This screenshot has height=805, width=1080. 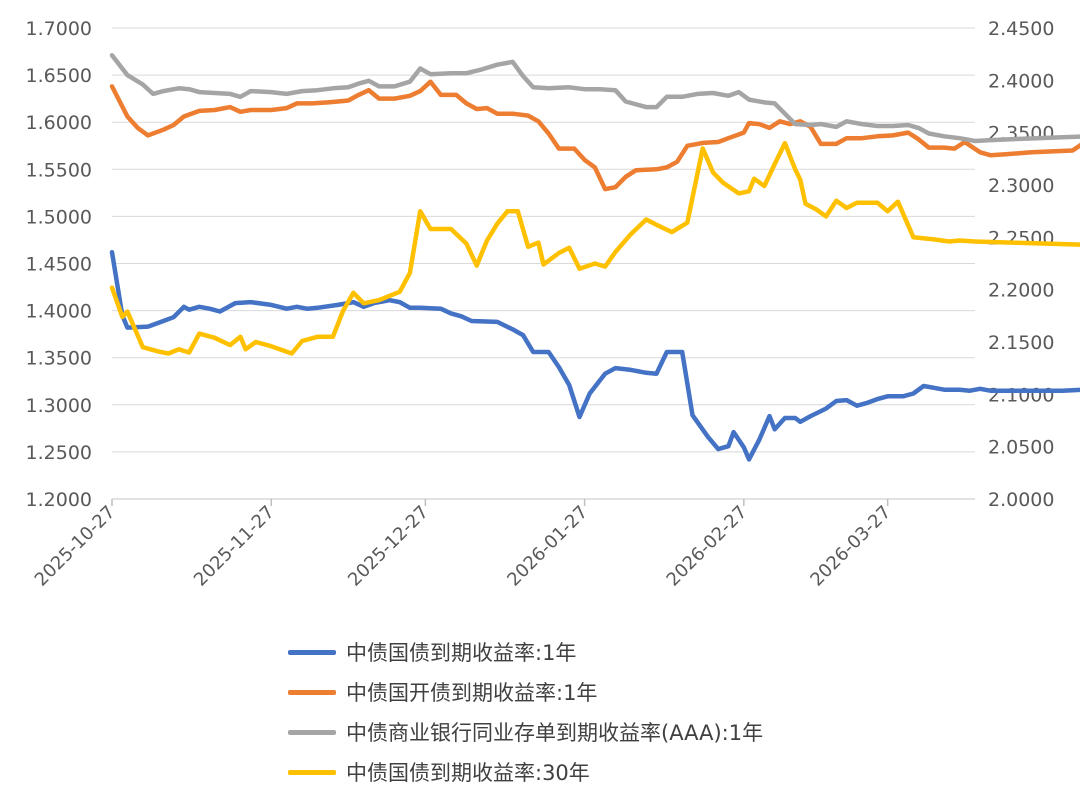 What do you see at coordinates (59, 500) in the screenshot?
I see `y-left-tick-label: 1.2000` at bounding box center [59, 500].